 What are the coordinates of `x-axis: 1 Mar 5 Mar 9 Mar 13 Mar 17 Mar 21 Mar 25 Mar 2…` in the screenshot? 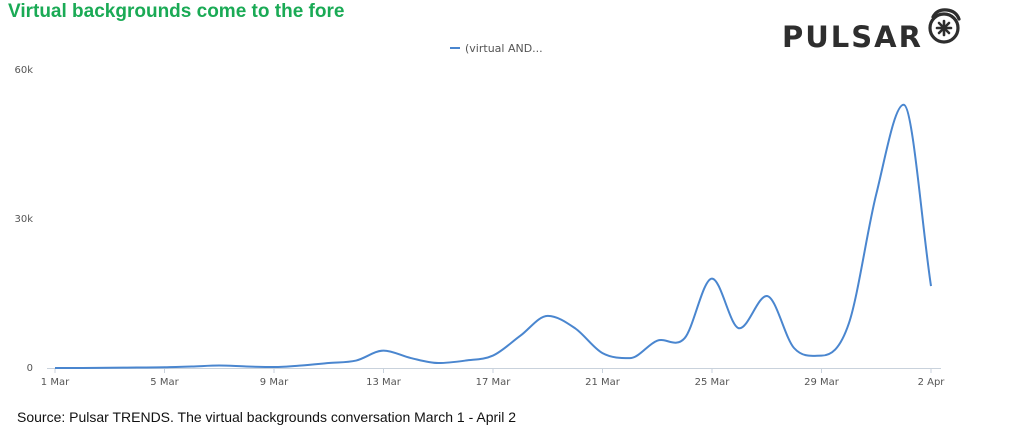 It's located at (493, 378).